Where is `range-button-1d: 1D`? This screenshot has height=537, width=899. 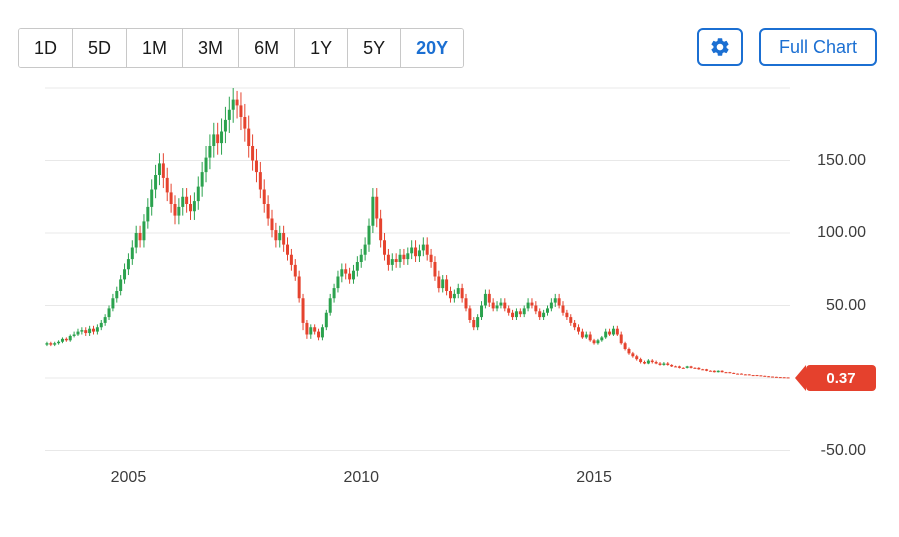 range-button-1d: 1D is located at coordinates (46, 48).